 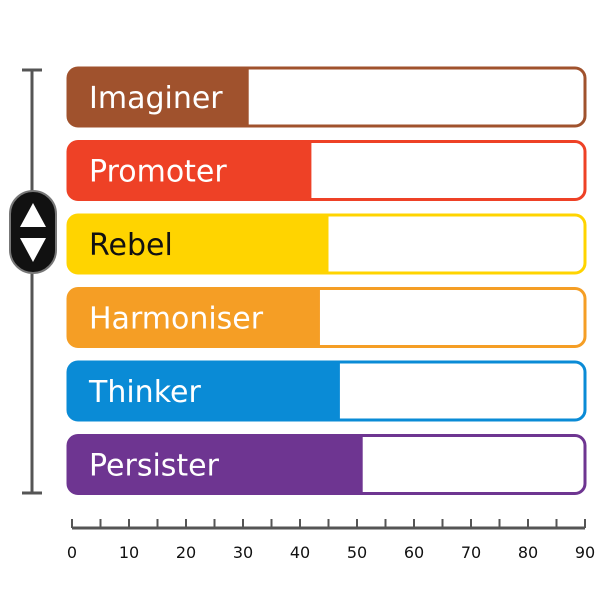 What do you see at coordinates (33, 250) in the screenshot?
I see `triangle-down-icon` at bounding box center [33, 250].